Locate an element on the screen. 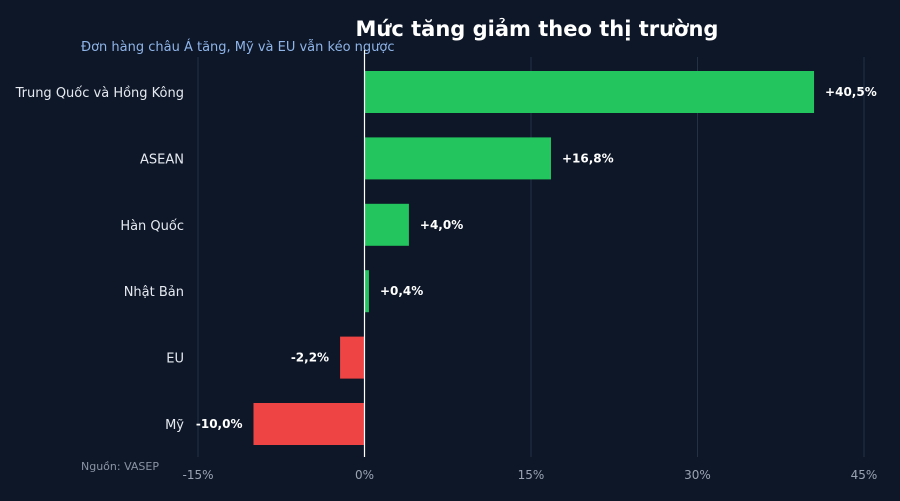 The height and width of the screenshot is (501, 900). x-tick-label: 0% is located at coordinates (364, 475).